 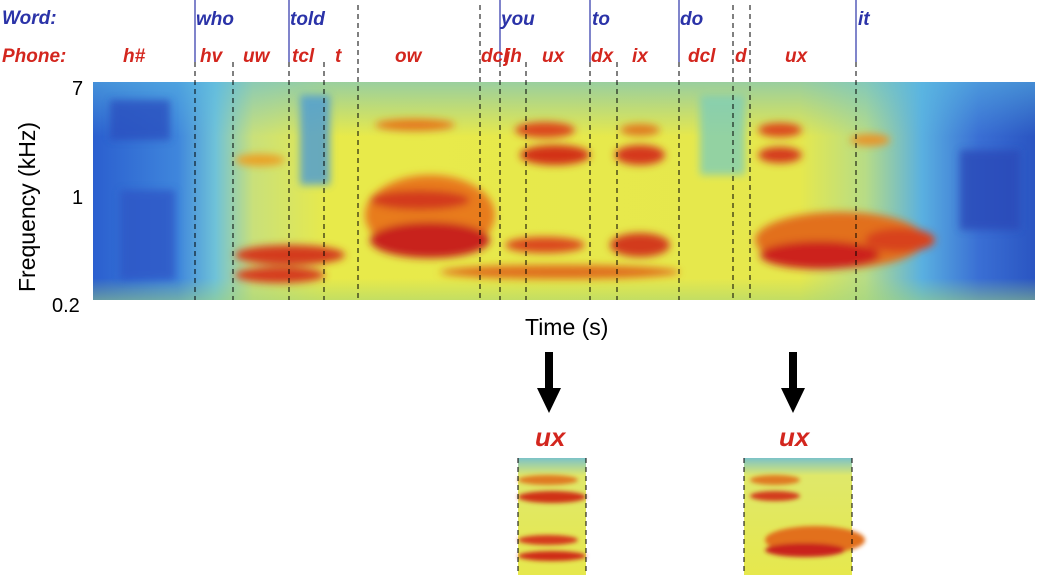 I want to click on phone-label: uw, so click(x=256, y=56).